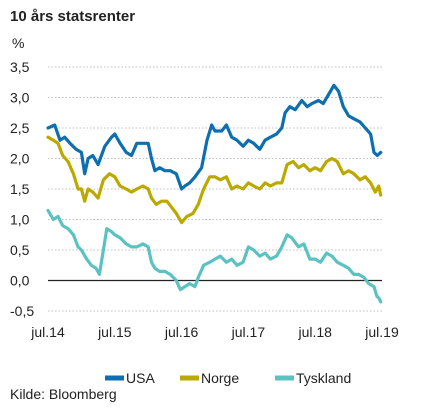 This screenshot has width=425, height=413. Describe the element at coordinates (214, 332) in the screenshot. I see `x-axis-ticks: jul.14 jul.15 jul.16 jul.17 jul.18 jul.19` at that location.